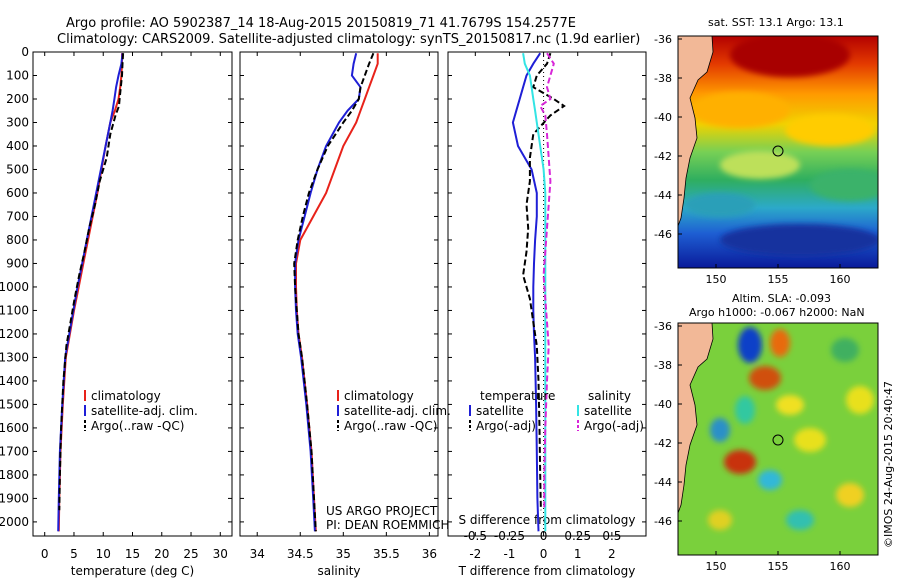 The width and height of the screenshot is (900, 580). Describe the element at coordinates (547, 571) in the screenshot. I see `x-axis-label: T difference from climatology` at that location.